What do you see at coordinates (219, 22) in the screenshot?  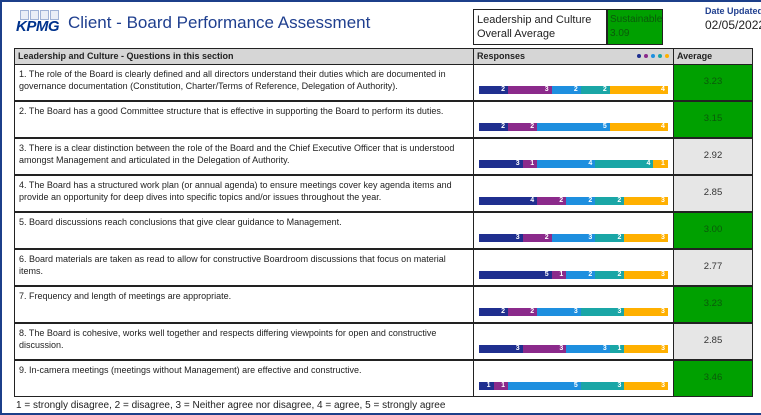 I see `page-title: Client - Board Performance Assessment` at bounding box center [219, 22].